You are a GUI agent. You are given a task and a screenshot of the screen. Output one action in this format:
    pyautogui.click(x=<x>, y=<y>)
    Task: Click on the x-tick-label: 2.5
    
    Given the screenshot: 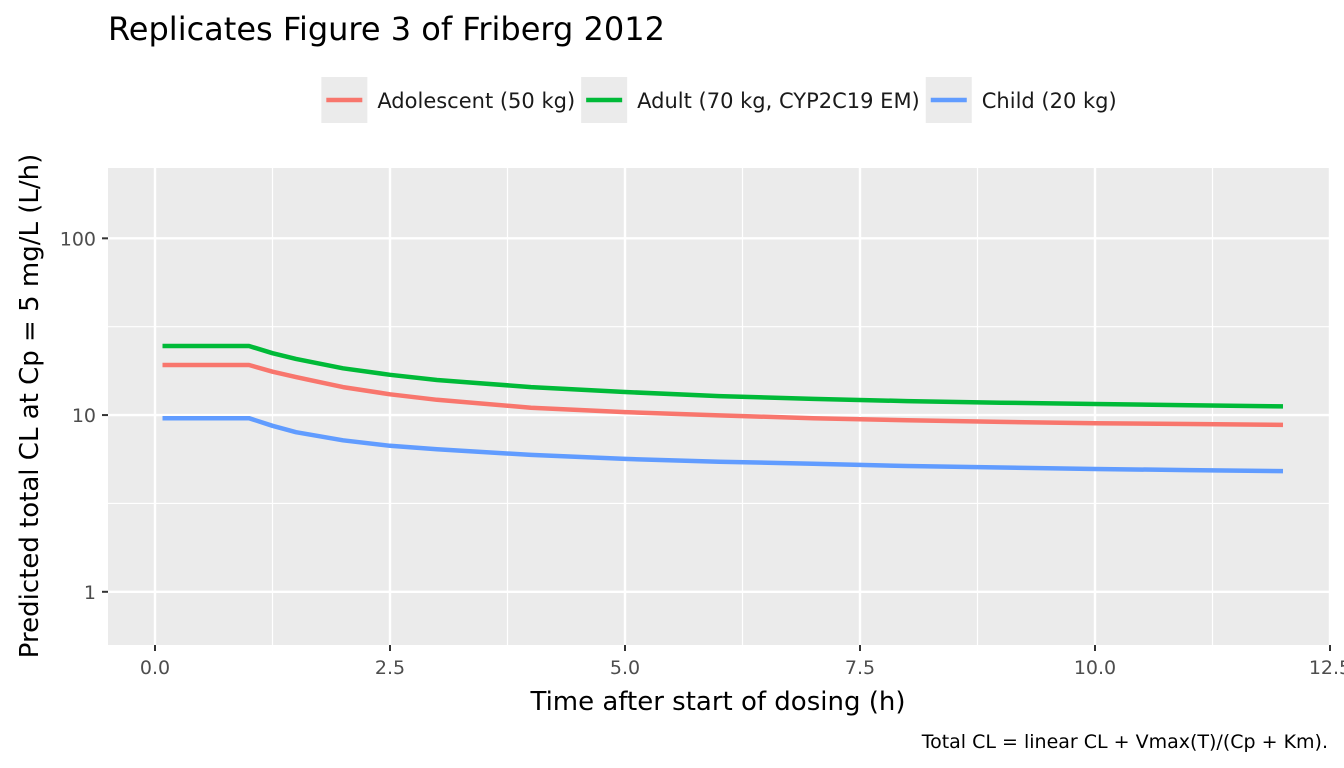 What is the action you would take?
    pyautogui.click(x=390, y=668)
    